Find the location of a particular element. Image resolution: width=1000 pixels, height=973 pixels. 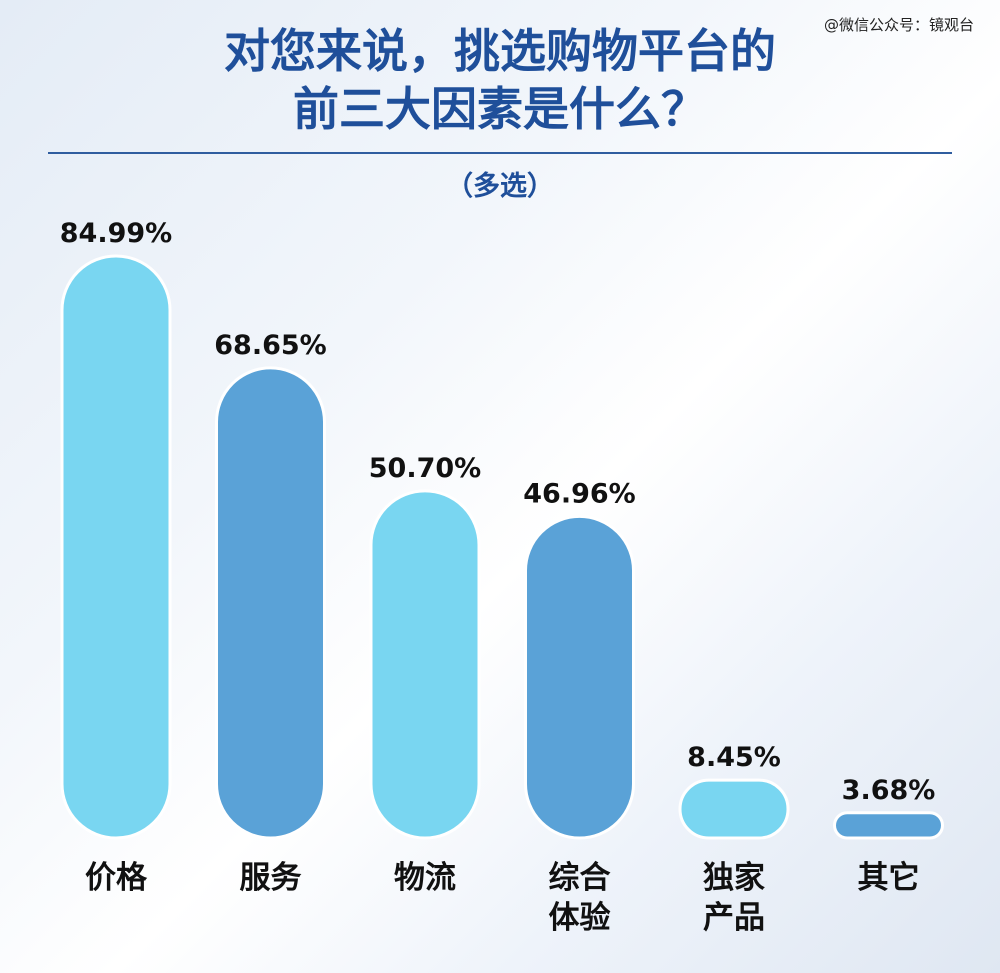

value-label-0: 84.99% is located at coordinates (116, 233).